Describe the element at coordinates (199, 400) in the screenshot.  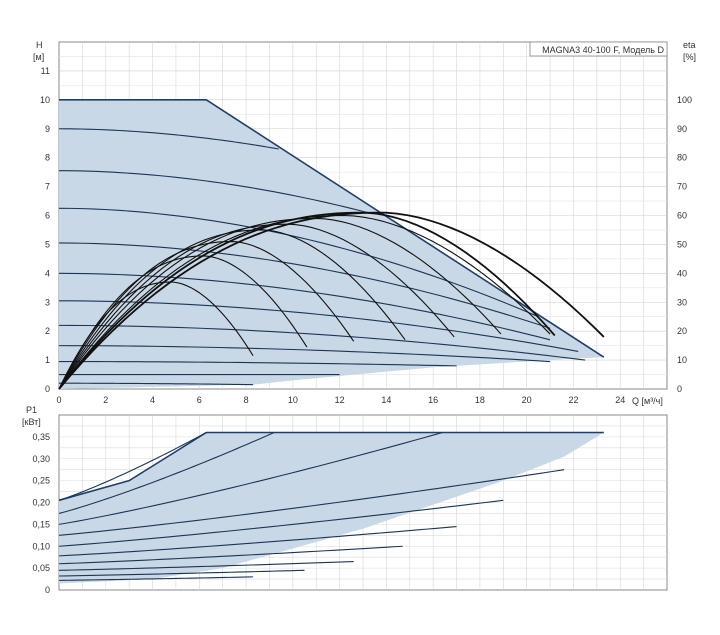
I see `x-tick-label: 6` at that location.